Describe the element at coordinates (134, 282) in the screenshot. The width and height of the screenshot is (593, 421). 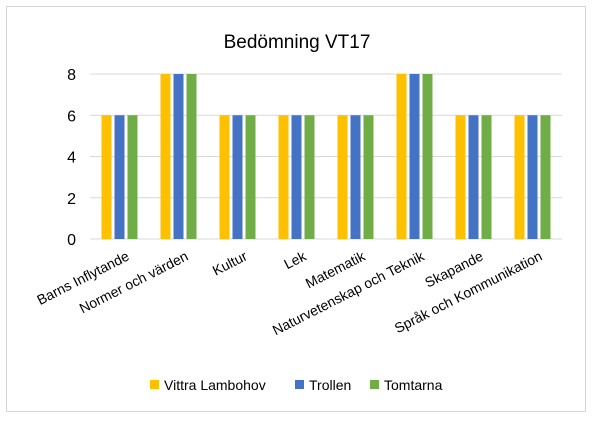
I see `x-tick-label: Normer och värden` at that location.